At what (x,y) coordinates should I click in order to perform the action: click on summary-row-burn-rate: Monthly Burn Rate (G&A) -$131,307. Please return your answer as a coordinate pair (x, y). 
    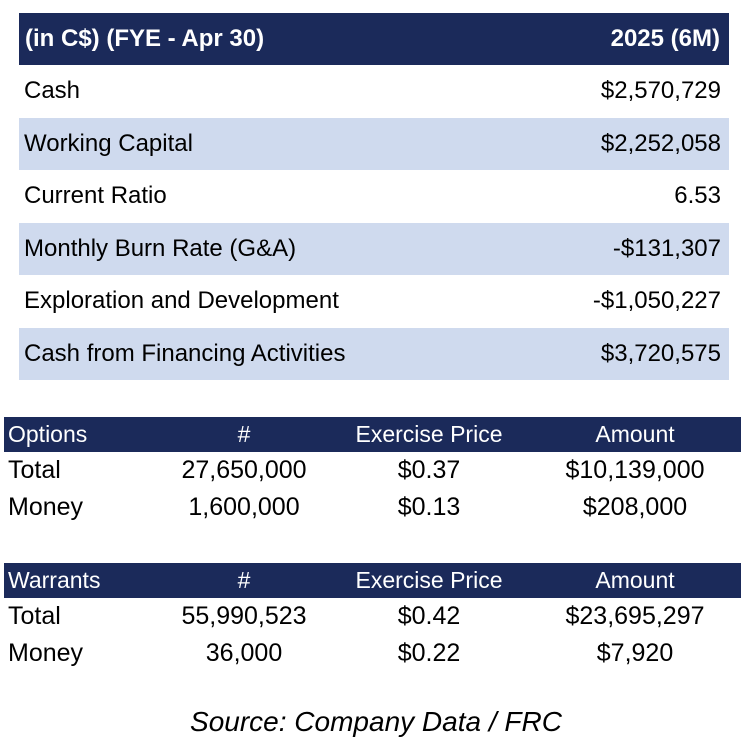
    Looking at the image, I should click on (374, 248).